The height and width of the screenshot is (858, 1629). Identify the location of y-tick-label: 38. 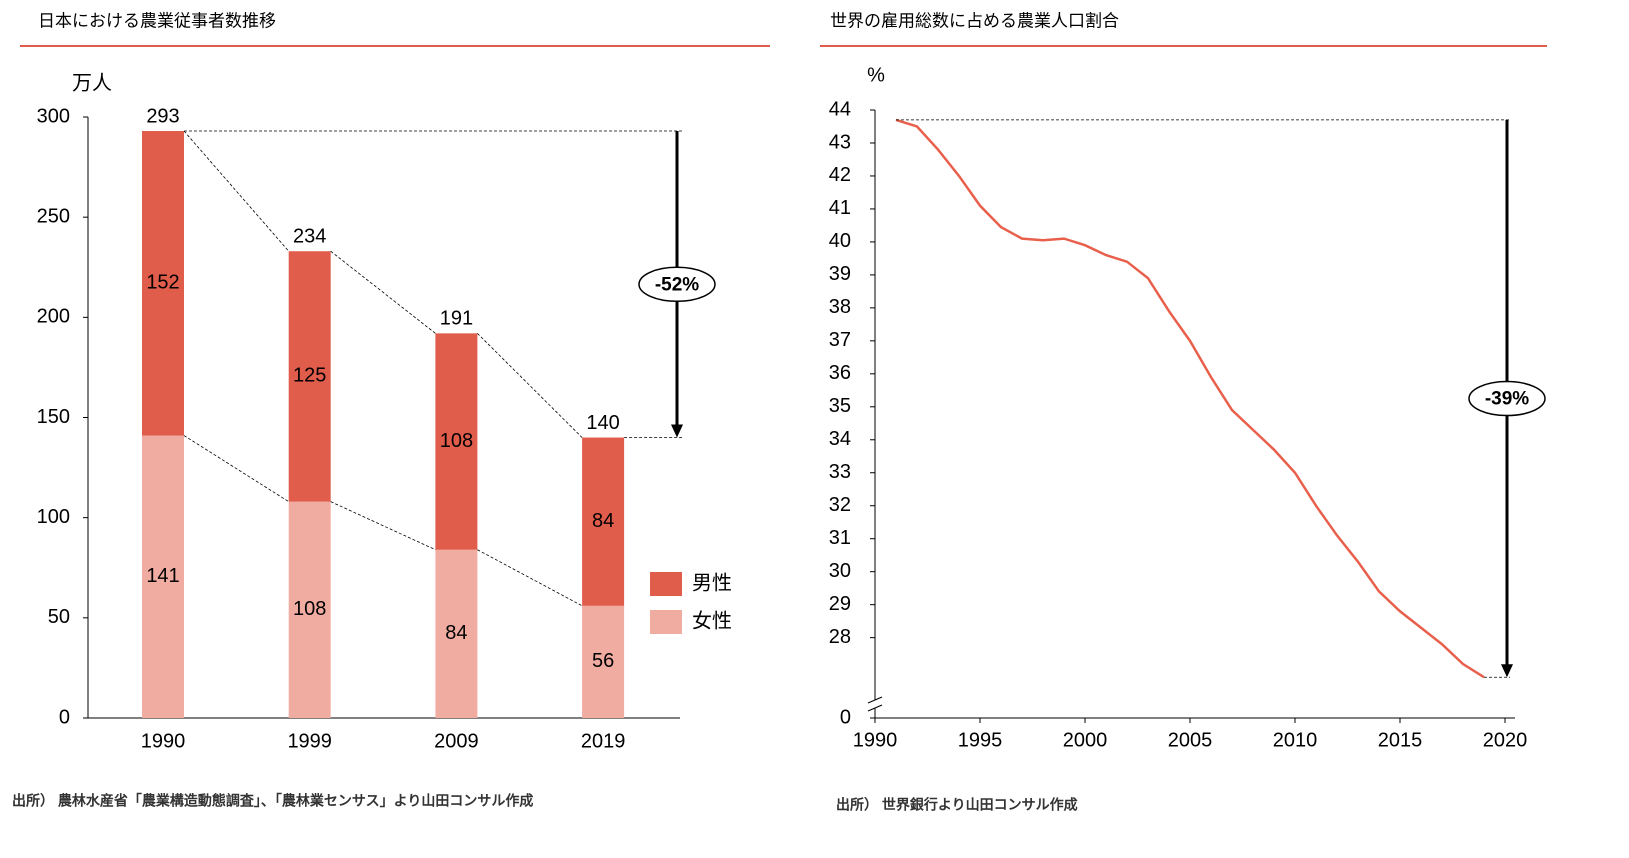
(840, 307).